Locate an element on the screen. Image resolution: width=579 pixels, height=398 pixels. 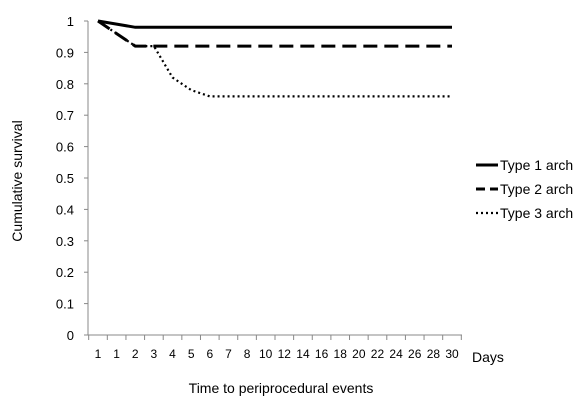
x-tick-label: 8 is located at coordinates (247, 354).